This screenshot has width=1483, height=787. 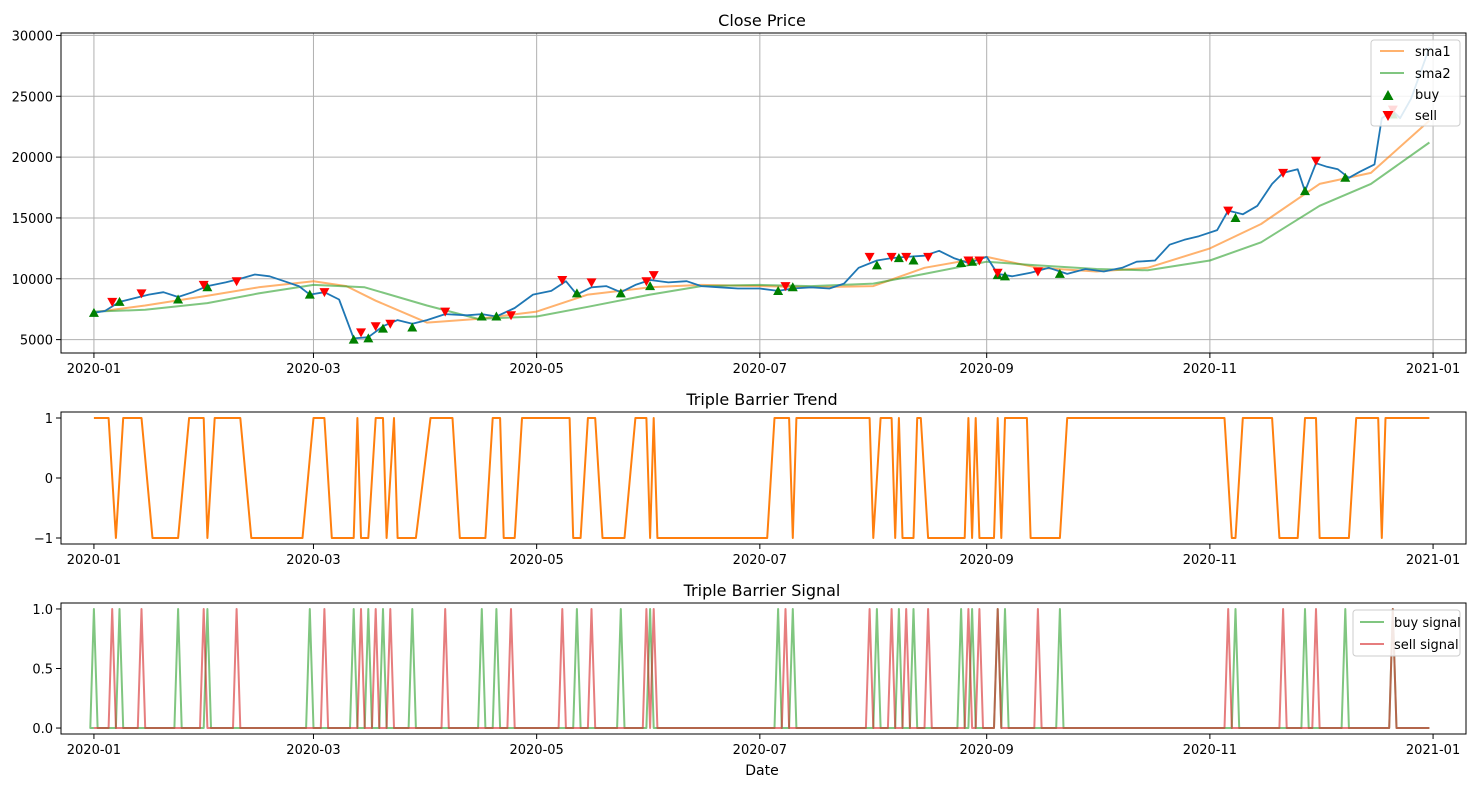 I want to click on y-tick-label: 0, so click(x=49, y=479).